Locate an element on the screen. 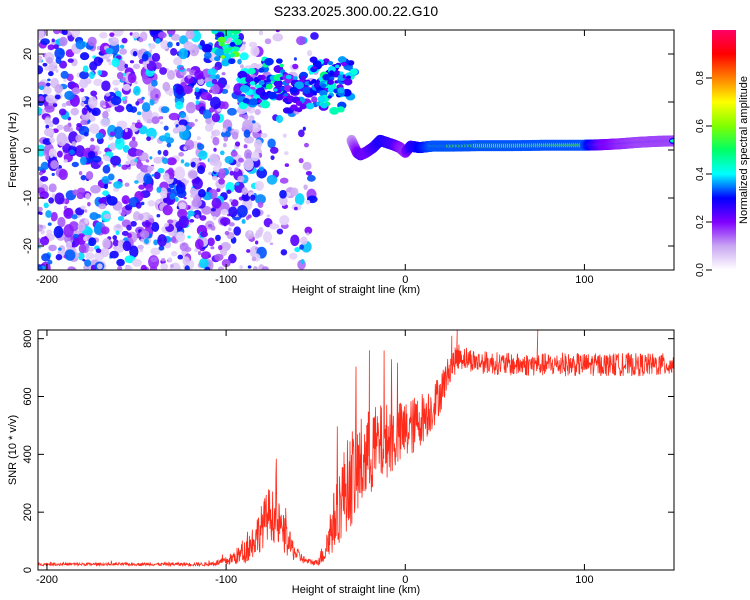  x-tick-label: -200 is located at coordinates (47, 280).